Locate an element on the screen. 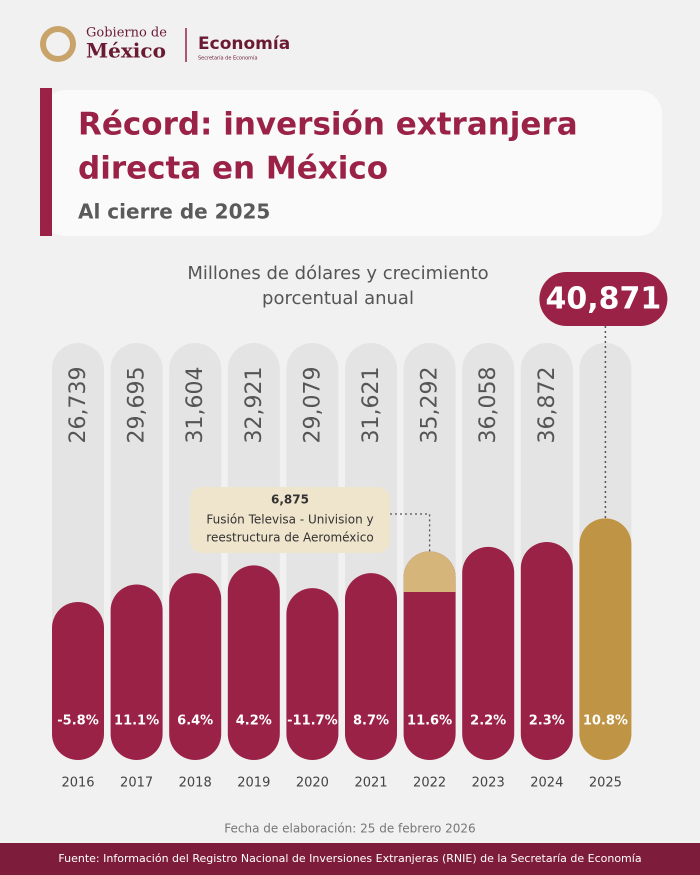  value-label: 36,872 is located at coordinates (547, 405).